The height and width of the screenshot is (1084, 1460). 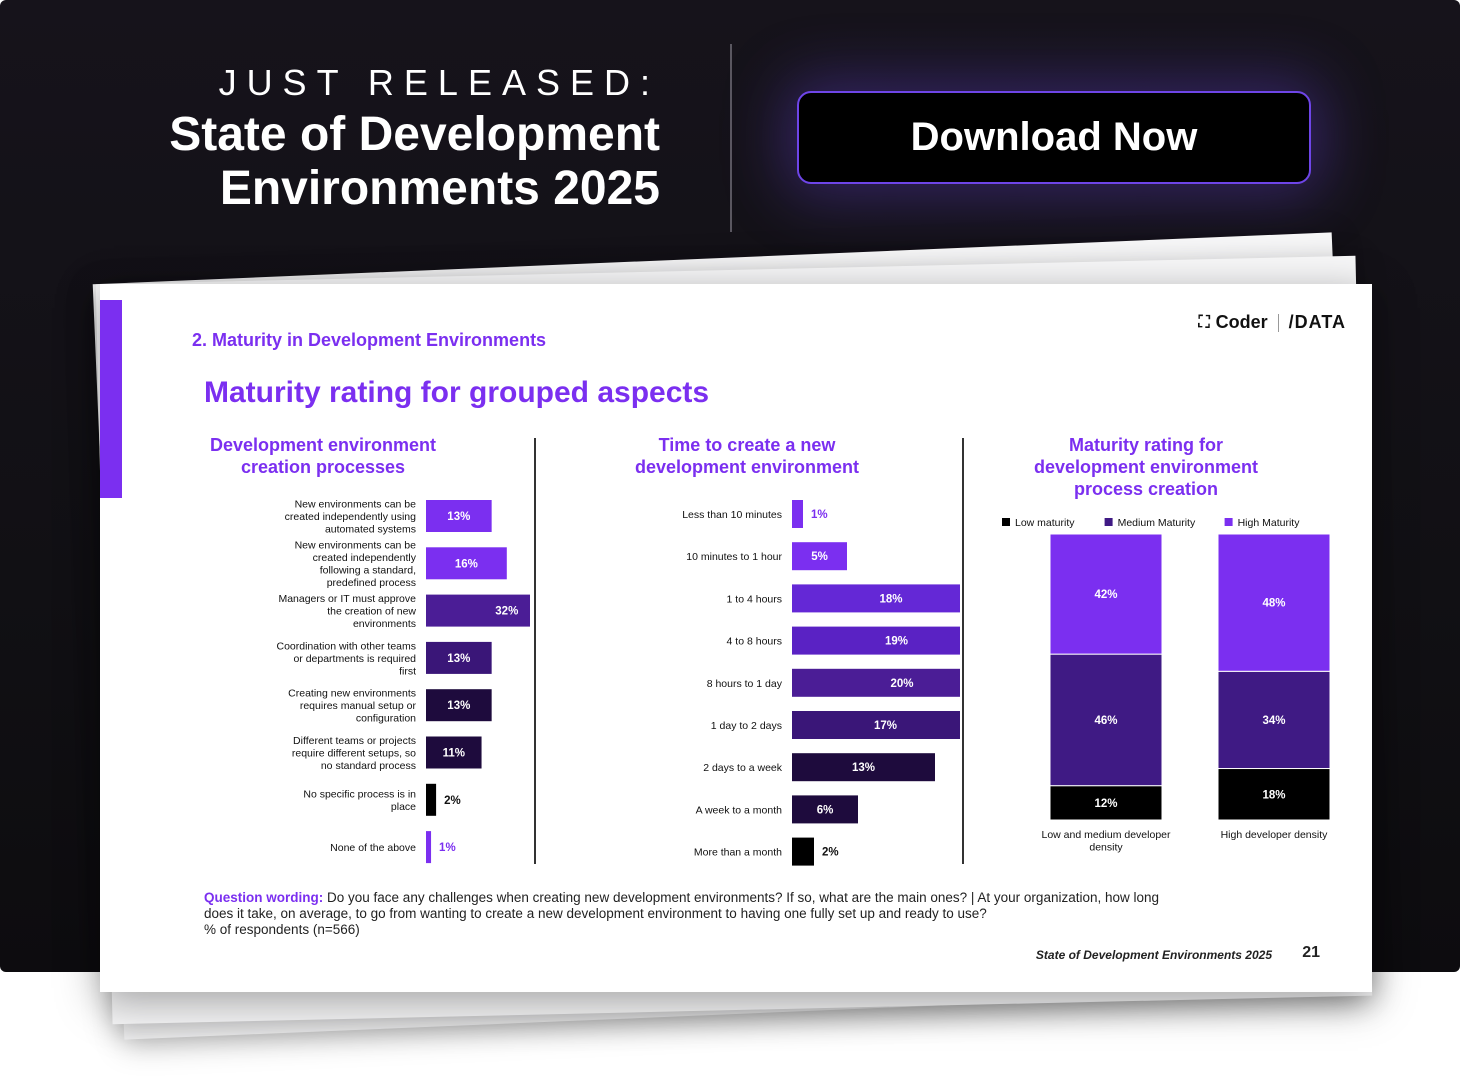 I want to click on data-label: 11%, so click(x=454, y=754).